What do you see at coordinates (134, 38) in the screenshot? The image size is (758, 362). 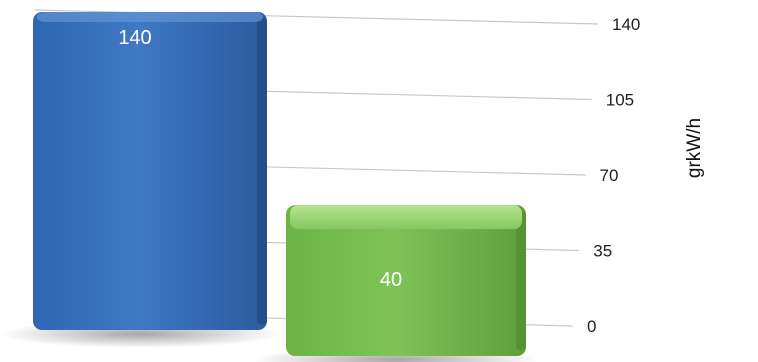 I see `bar-1-value-label: 140` at bounding box center [134, 38].